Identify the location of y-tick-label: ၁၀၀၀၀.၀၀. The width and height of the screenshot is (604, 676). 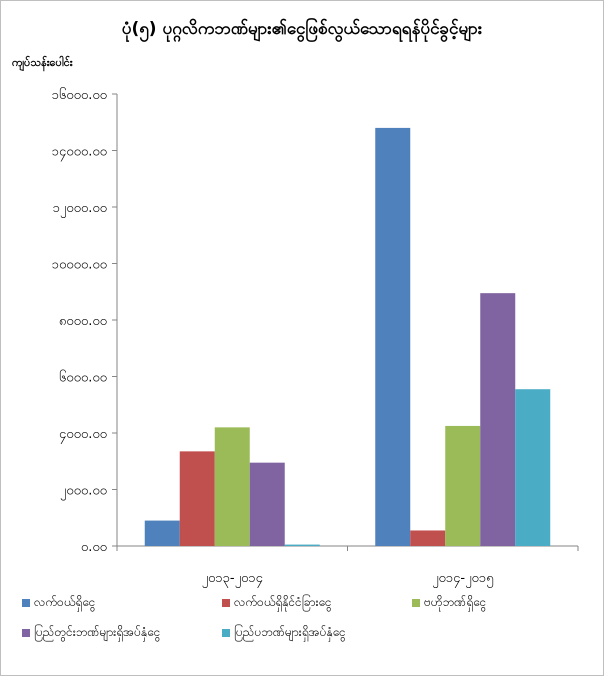
(79, 265).